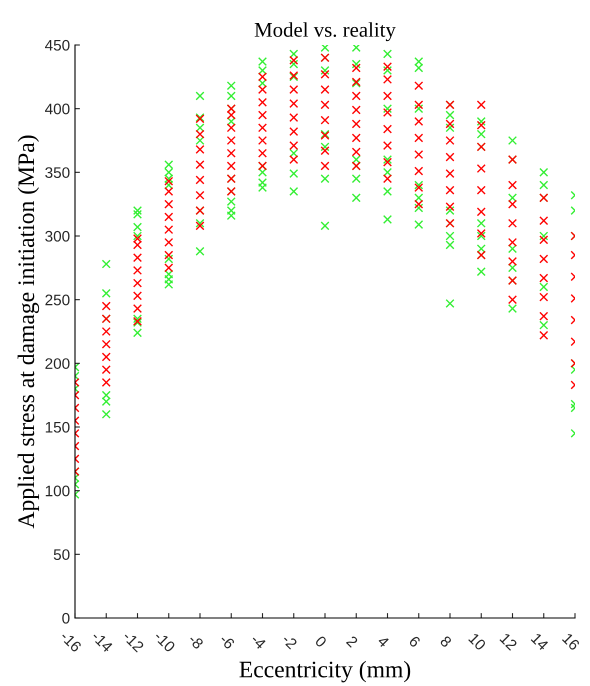 This screenshot has width=590, height=686. What do you see at coordinates (62, 554) in the screenshot?
I see `y-tick-label: 50` at bounding box center [62, 554].